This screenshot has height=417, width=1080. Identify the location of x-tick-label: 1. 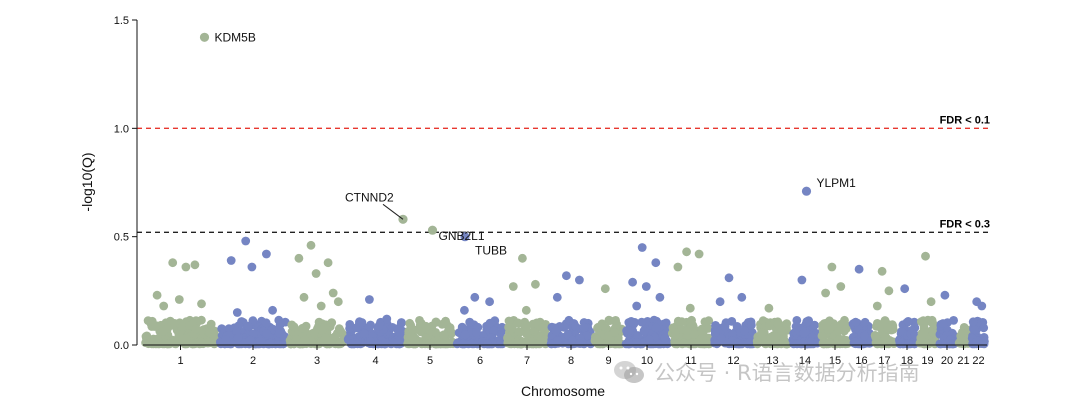
(180, 361).